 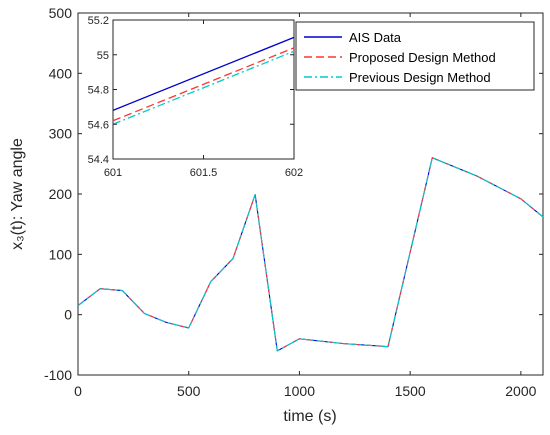 I want to click on main-y-tick-label: 100, so click(x=61, y=254).